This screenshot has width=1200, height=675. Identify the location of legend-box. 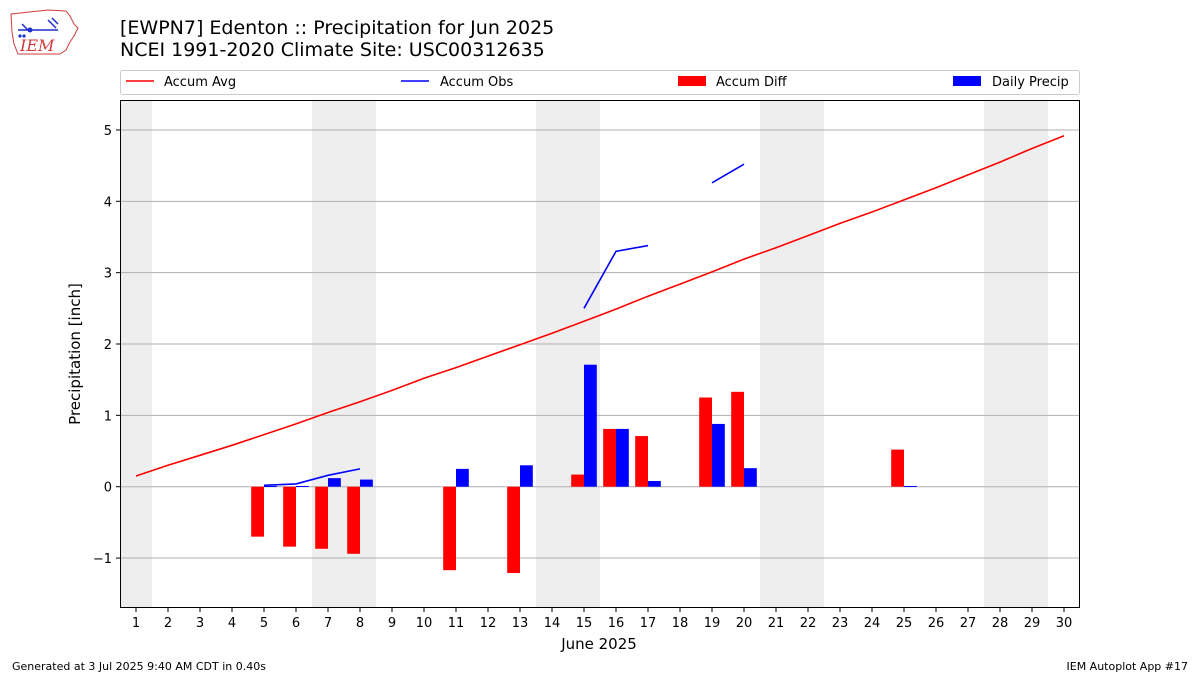
(600, 82).